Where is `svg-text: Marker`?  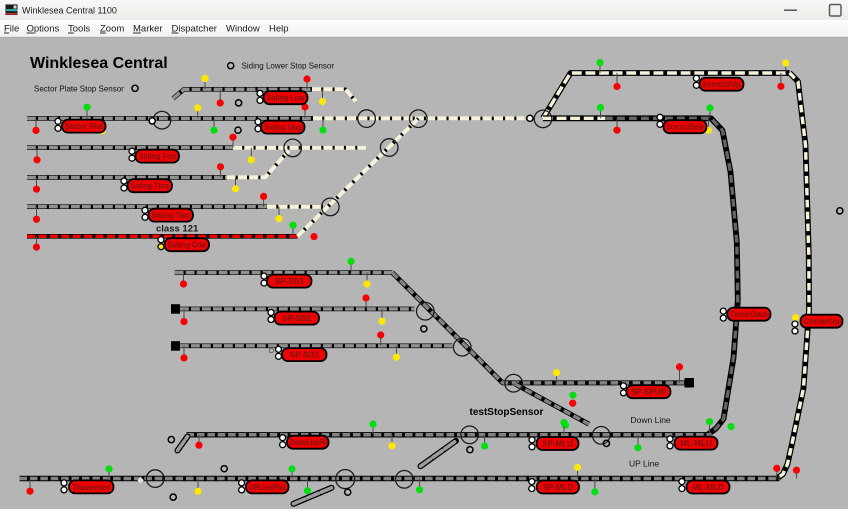 svg-text: Marker is located at coordinates (148, 28).